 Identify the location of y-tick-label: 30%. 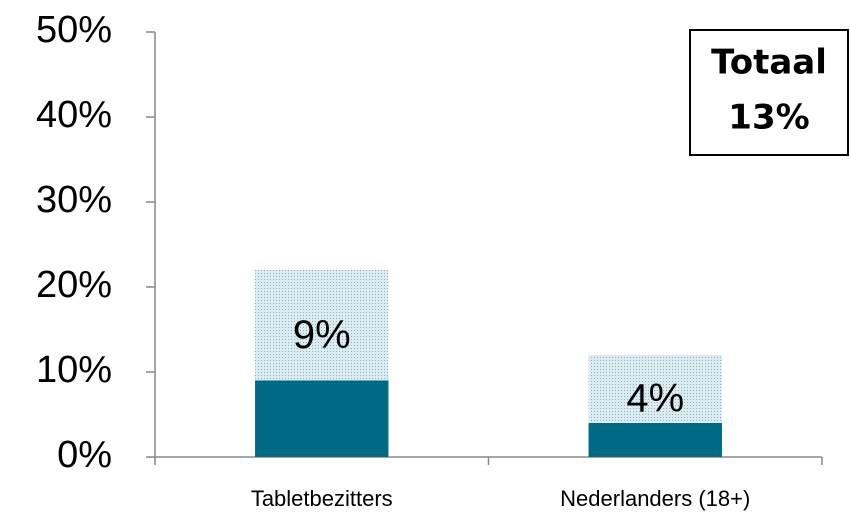
(74, 200).